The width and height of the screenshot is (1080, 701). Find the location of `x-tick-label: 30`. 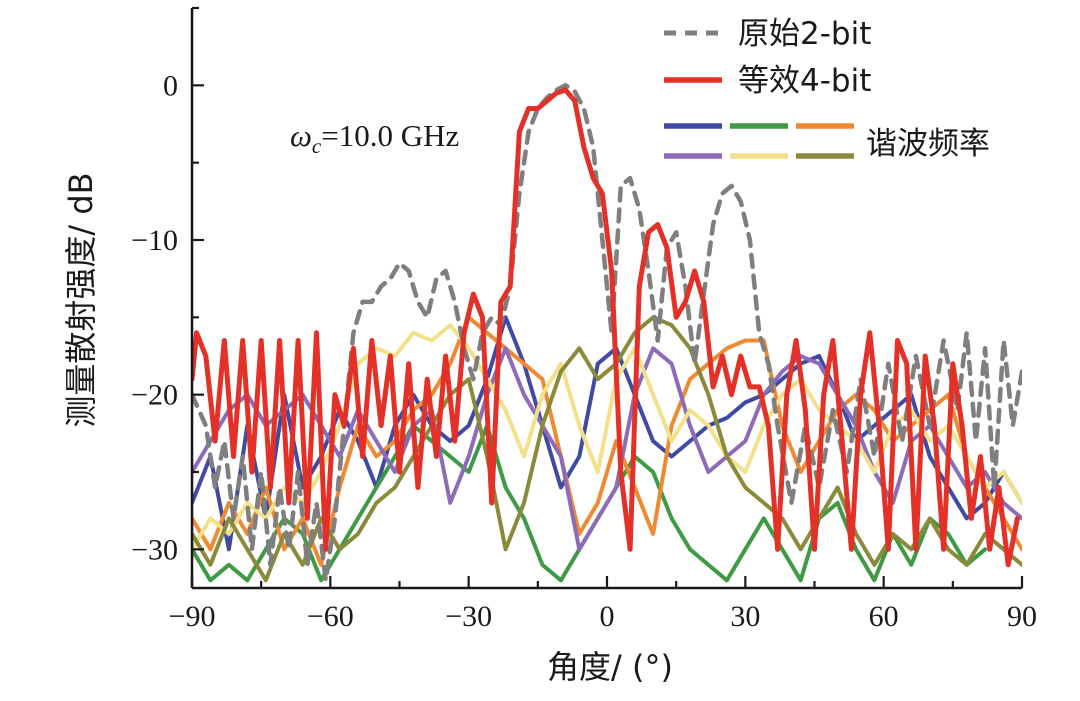

x-tick-label: 30 is located at coordinates (745, 616).